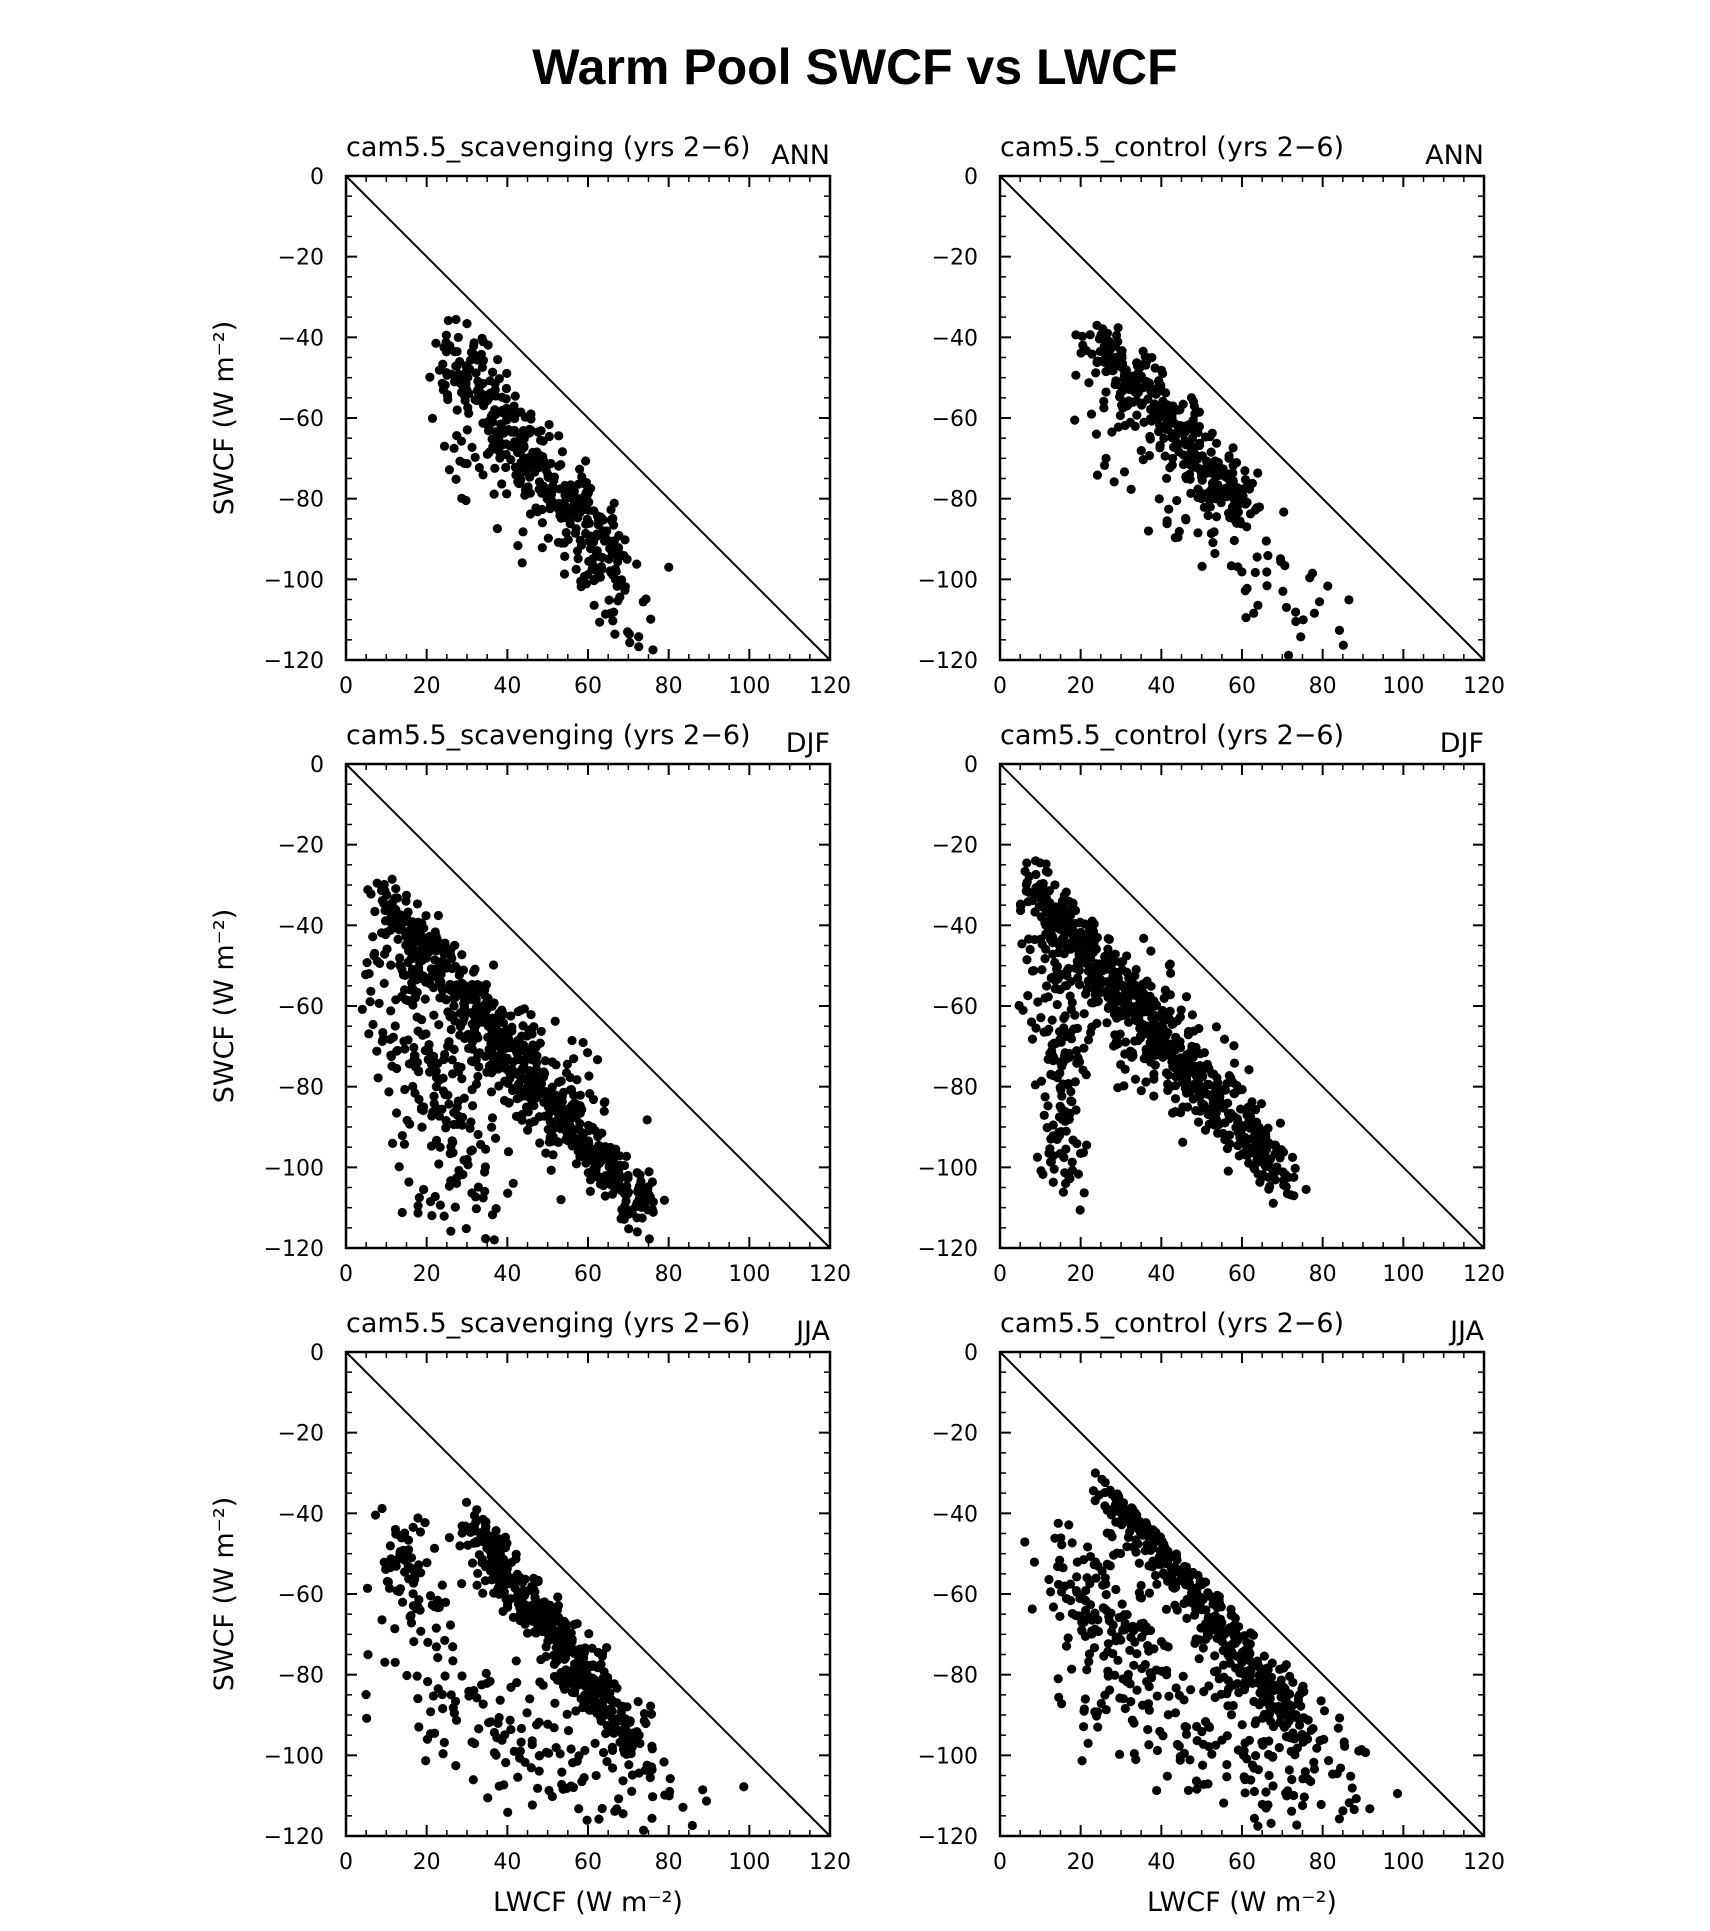 This screenshot has width=1710, height=1931. What do you see at coordinates (830, 686) in the screenshot?
I see `x-tick-label: 120` at bounding box center [830, 686].